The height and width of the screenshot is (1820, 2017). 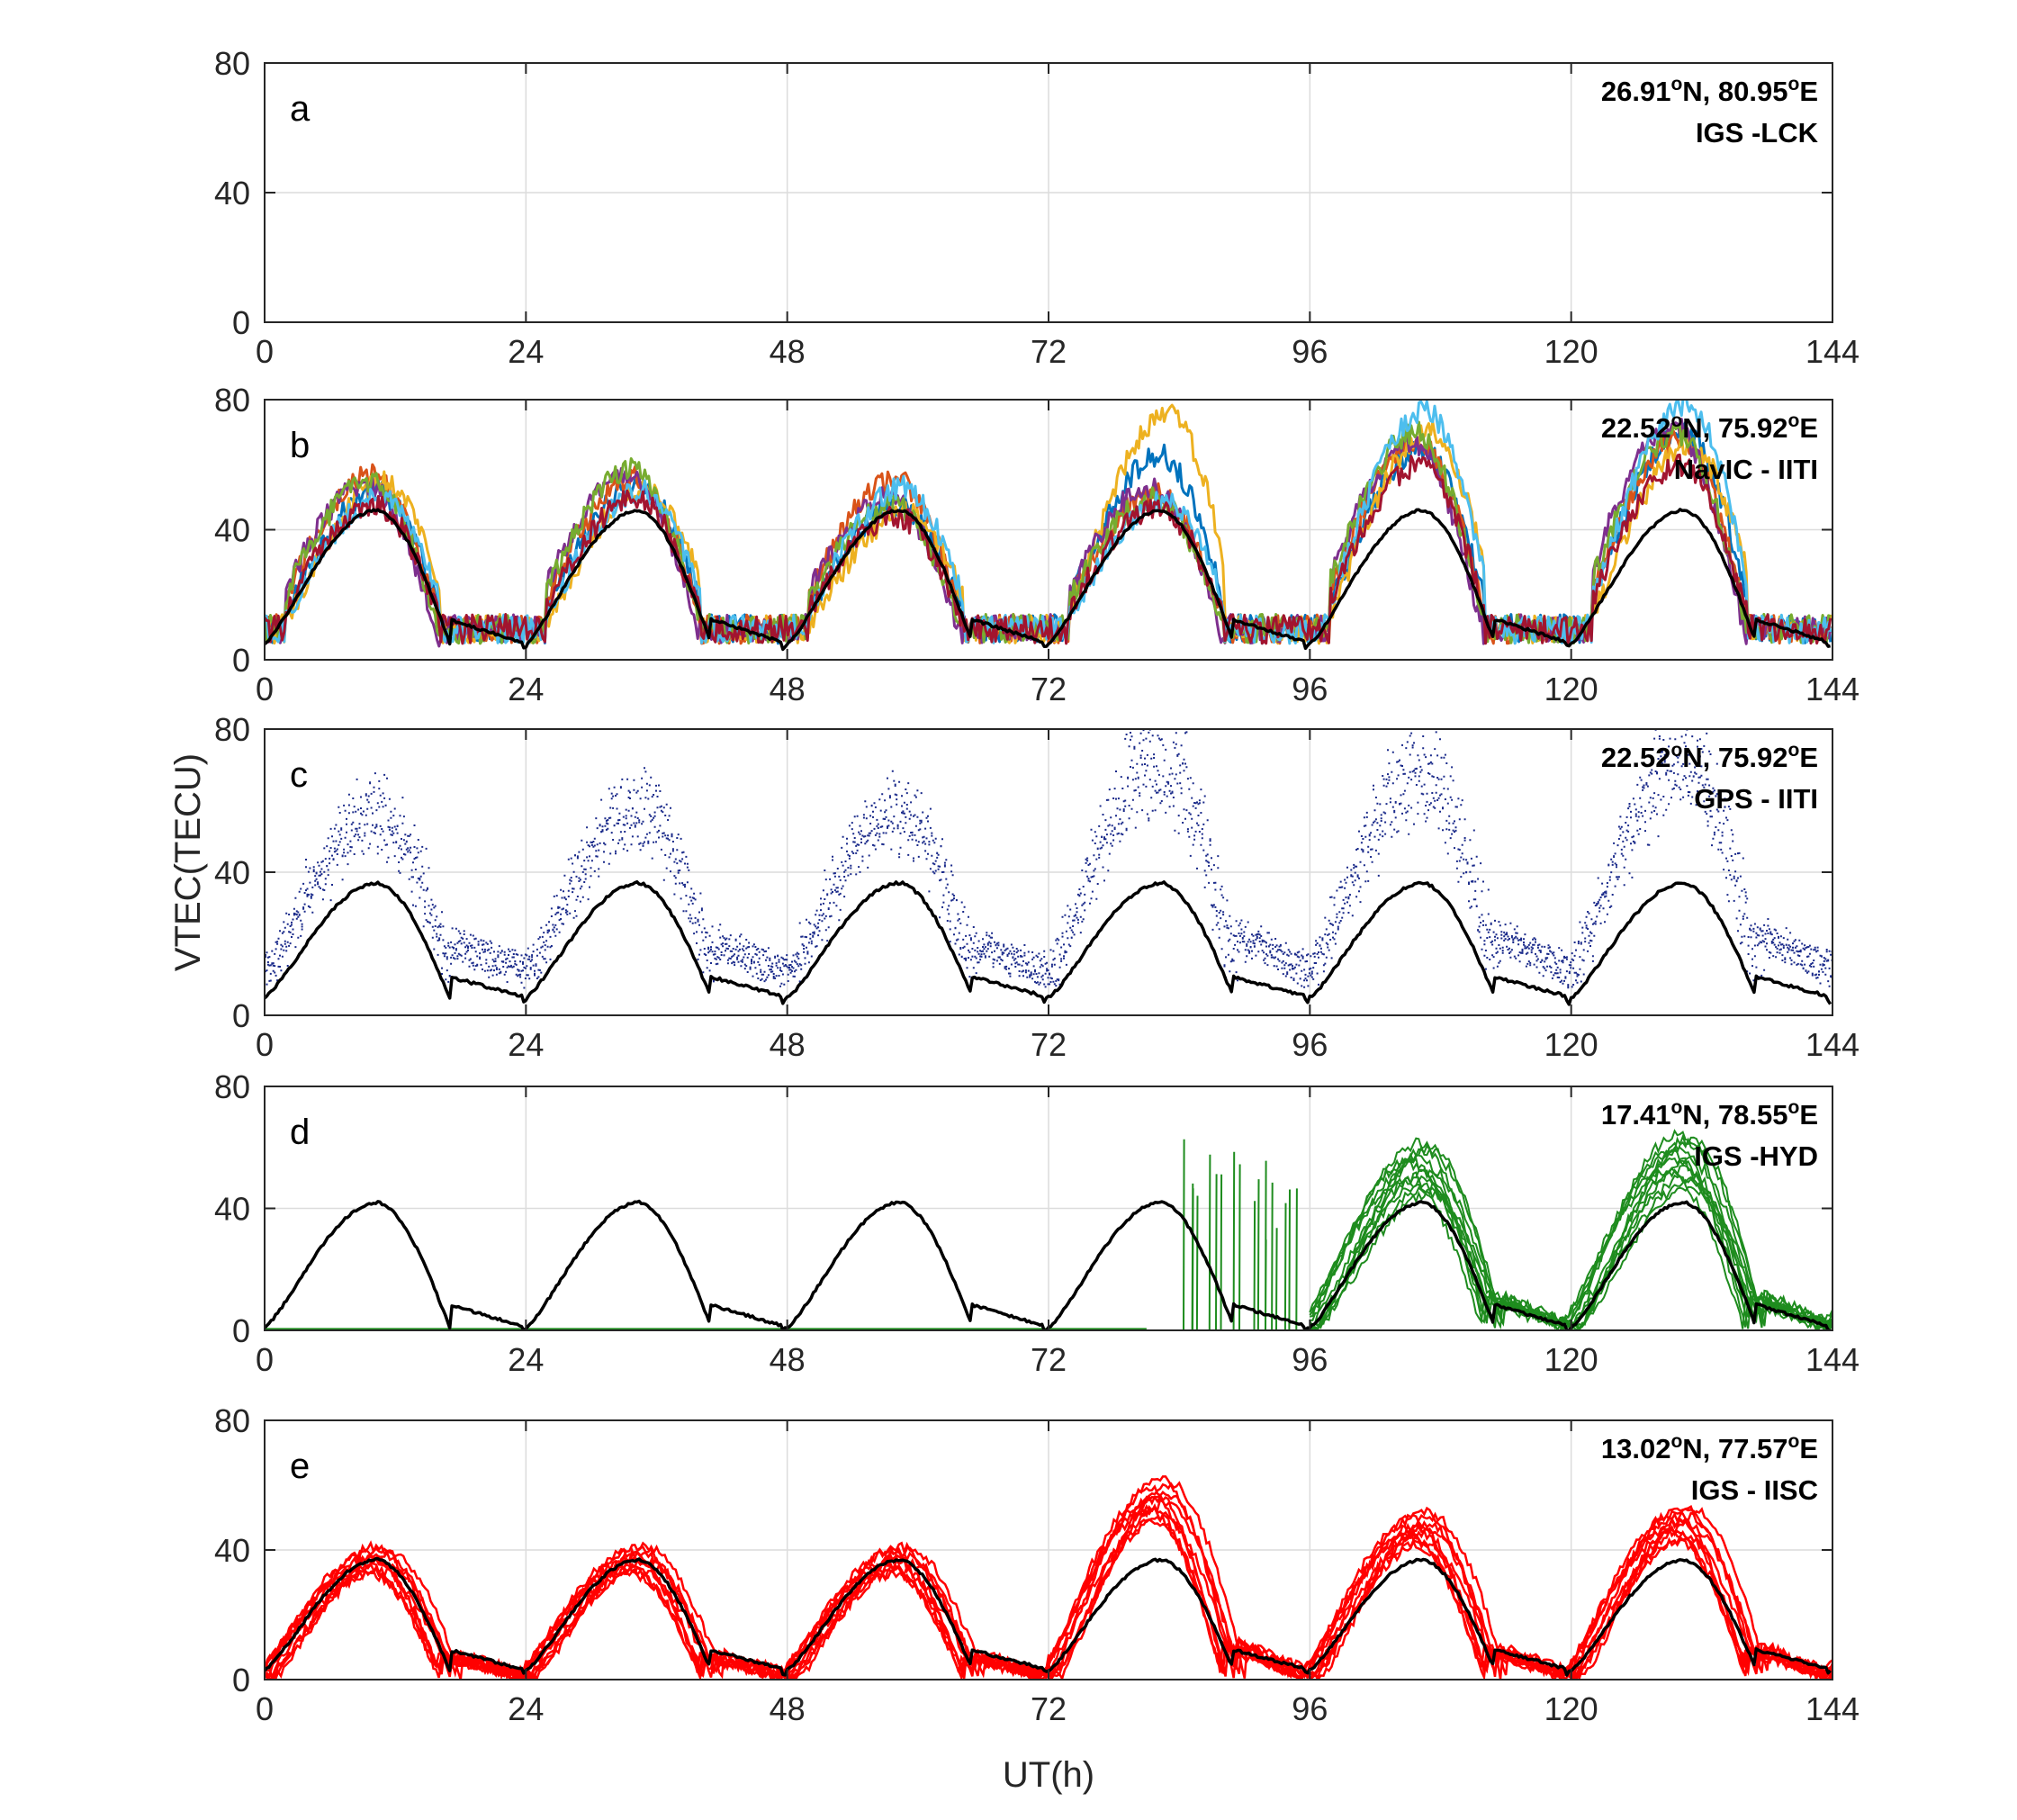 What do you see at coordinates (1746, 469) in the screenshot?
I see `station-name: NavIC - IITI` at bounding box center [1746, 469].